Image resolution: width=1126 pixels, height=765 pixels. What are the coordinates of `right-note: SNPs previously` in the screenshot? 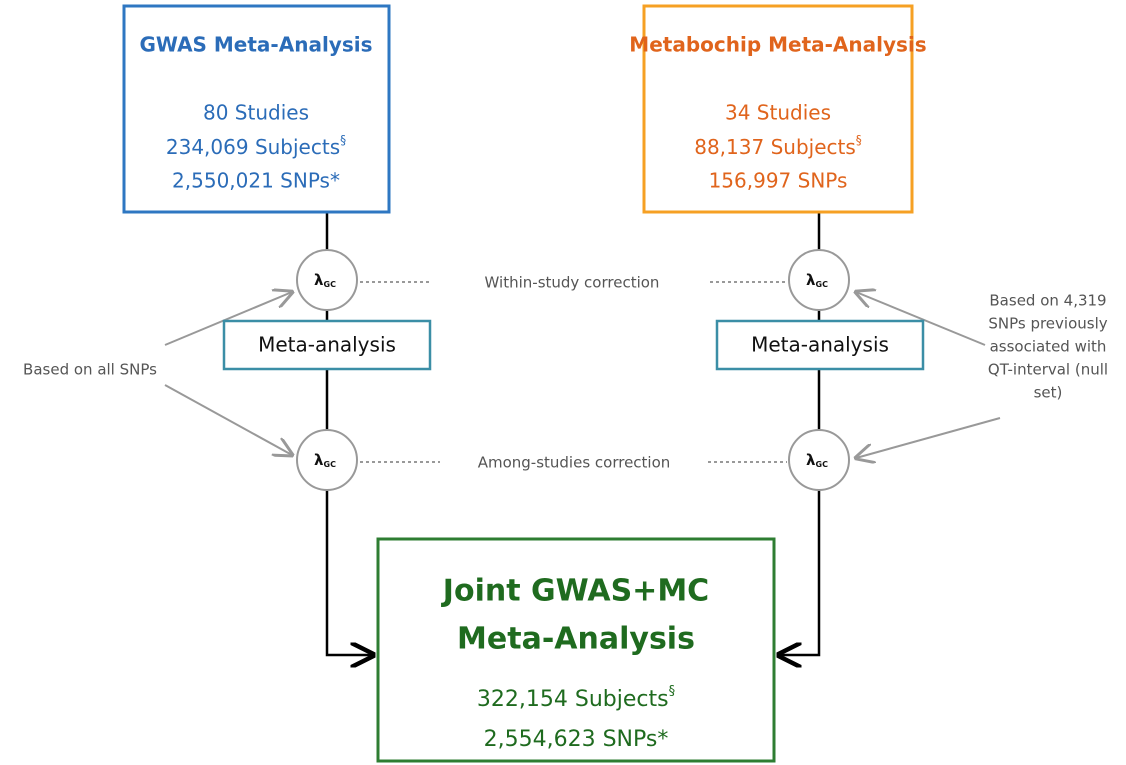 It's located at (1047, 324).